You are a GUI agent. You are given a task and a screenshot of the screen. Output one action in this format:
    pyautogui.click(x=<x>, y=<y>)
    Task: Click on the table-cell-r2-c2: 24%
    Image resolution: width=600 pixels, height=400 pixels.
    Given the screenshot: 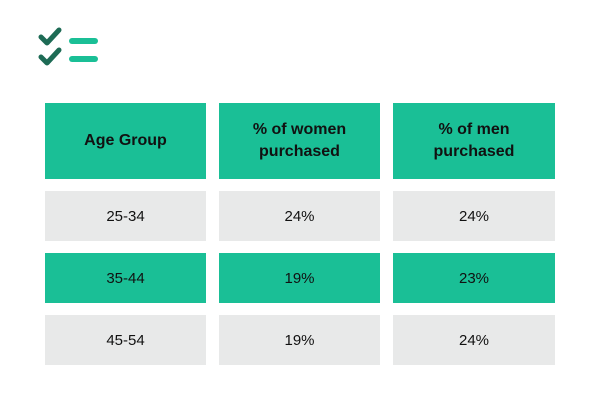 What is the action you would take?
    pyautogui.click(x=474, y=340)
    